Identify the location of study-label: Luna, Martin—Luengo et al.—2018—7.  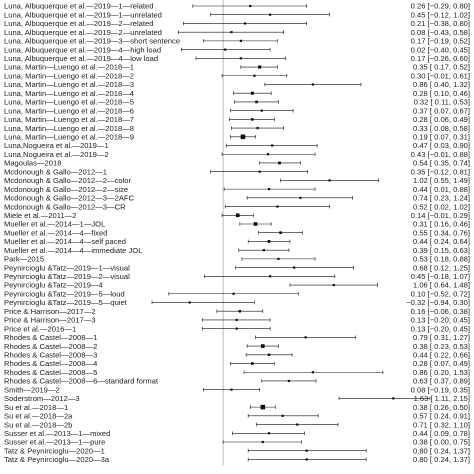
(69, 119).